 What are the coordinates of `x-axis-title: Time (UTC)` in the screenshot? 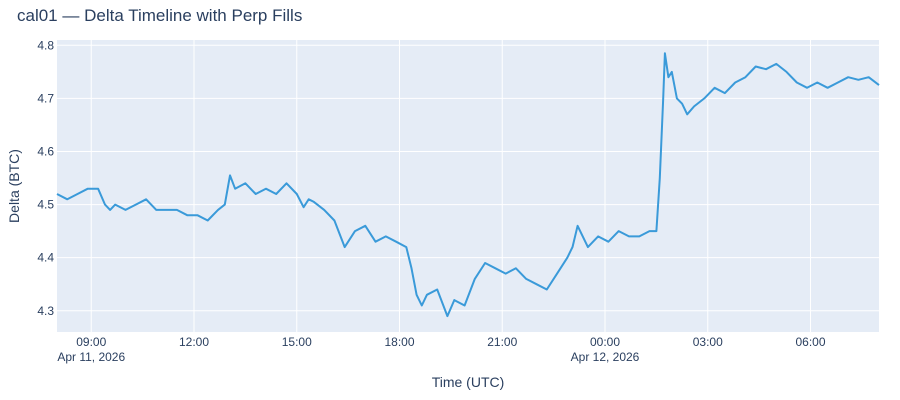 It's located at (468, 382).